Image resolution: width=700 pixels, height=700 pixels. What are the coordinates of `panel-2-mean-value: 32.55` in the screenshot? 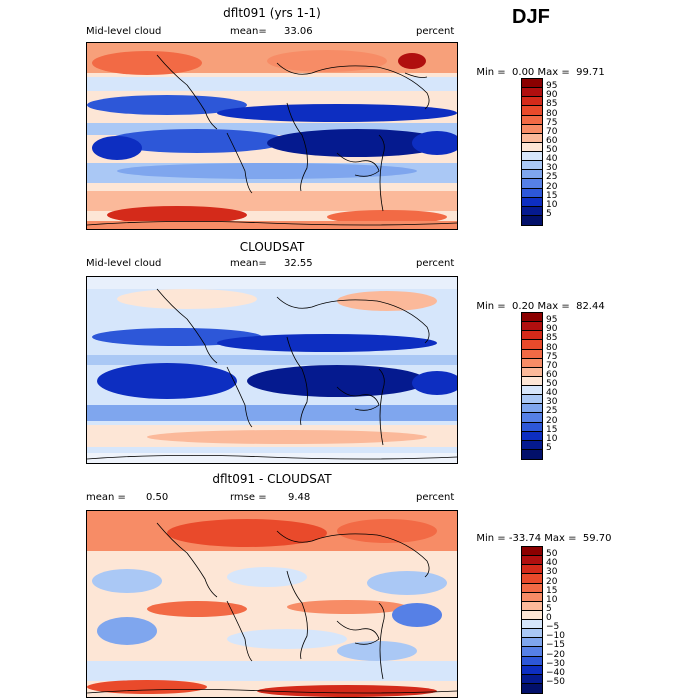 It's located at (298, 263).